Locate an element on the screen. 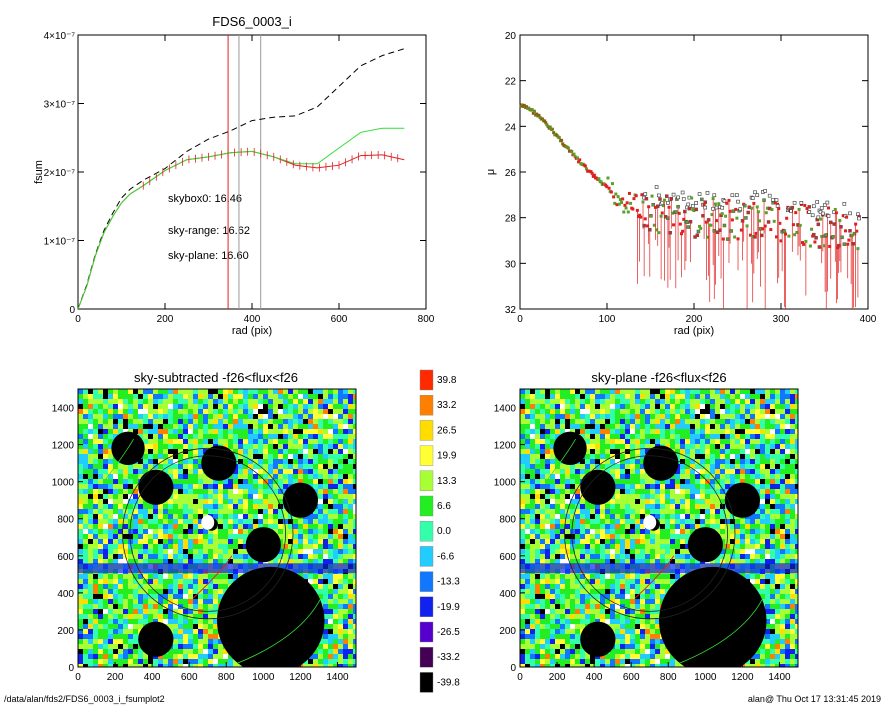  image-y-tick-label: 400 is located at coordinates (65, 594).